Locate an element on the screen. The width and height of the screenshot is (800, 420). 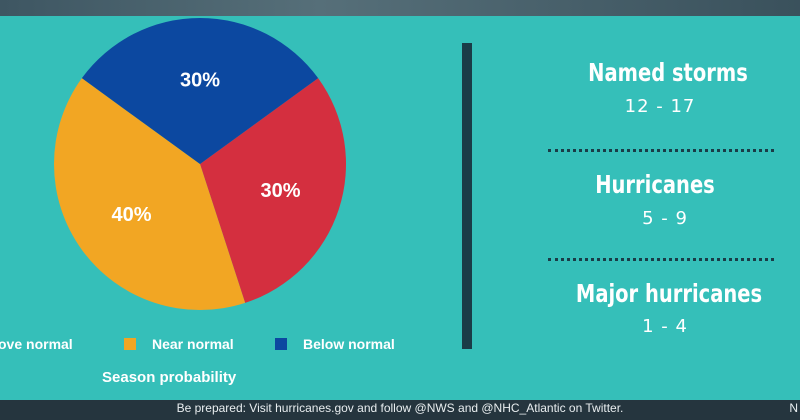
legend-label-above: ove normal is located at coordinates (36, 344).